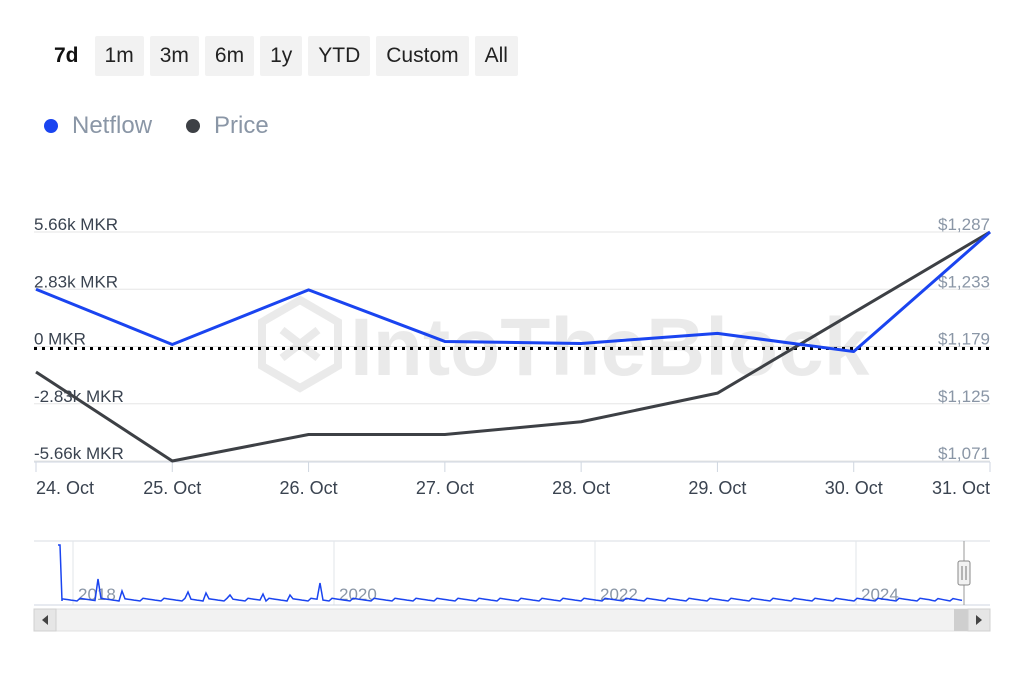 Image resolution: width=1024 pixels, height=683 pixels. I want to click on range-button-1y: 1y, so click(281, 56).